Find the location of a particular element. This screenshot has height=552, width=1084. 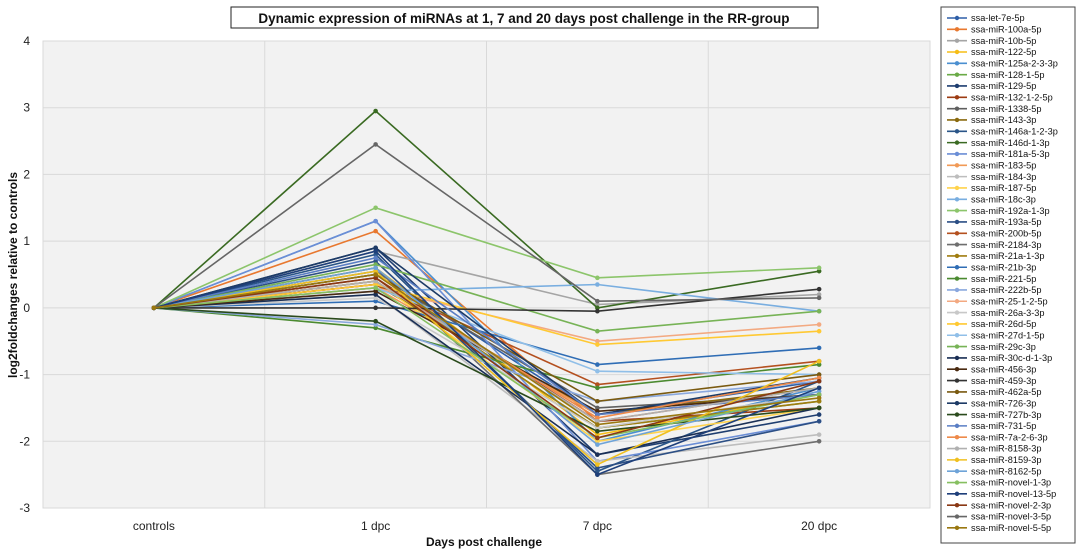

legend-label: ssa-miR-25-1-2-5p is located at coordinates (1009, 301).